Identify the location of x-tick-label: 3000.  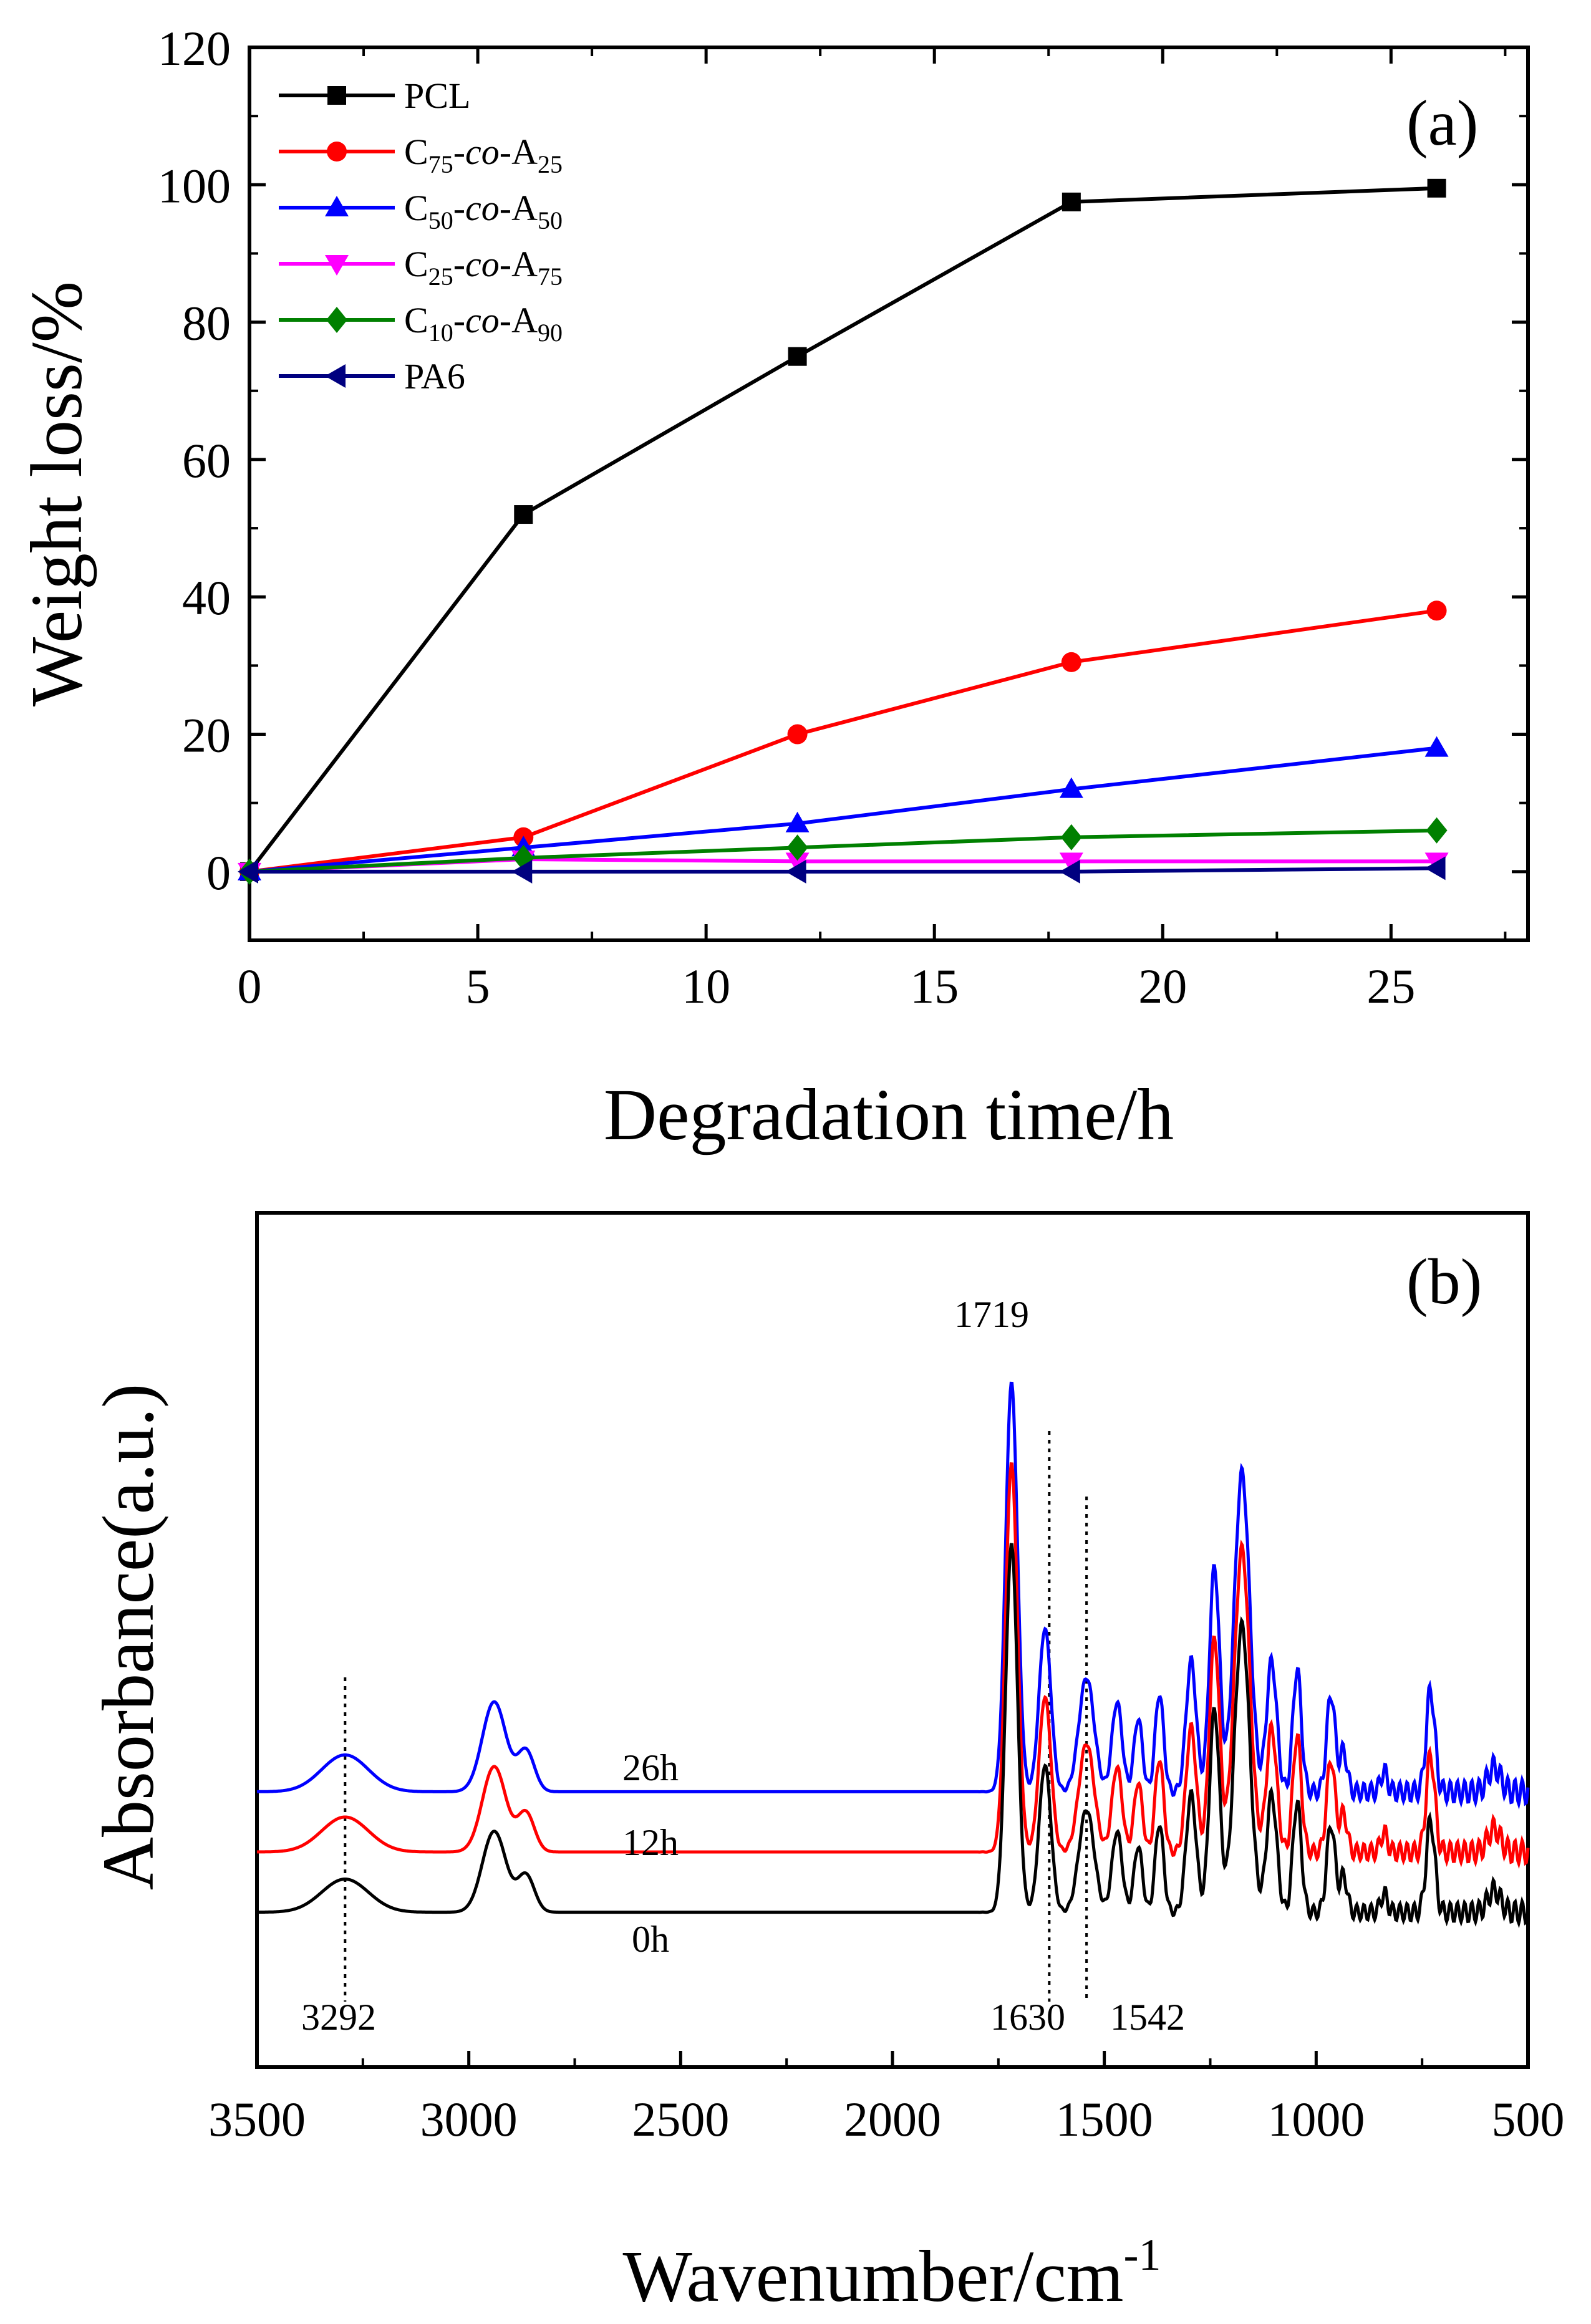
(469, 2119).